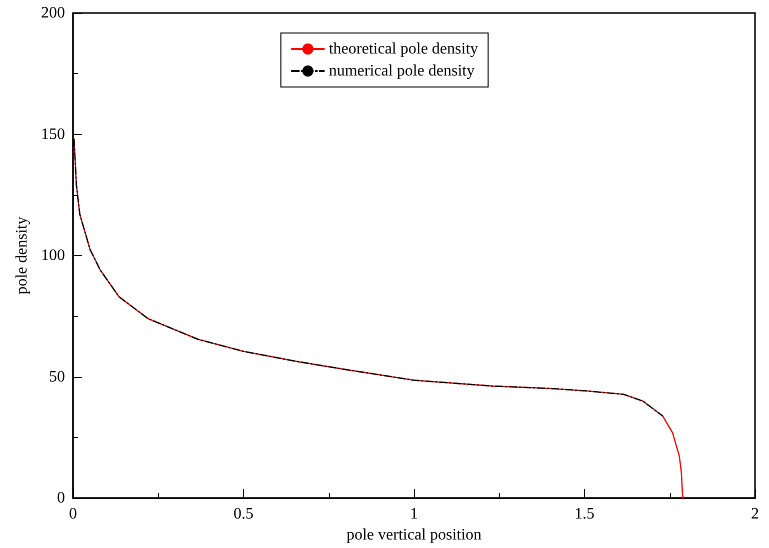 This screenshot has width=769, height=548. I want to click on legend-label: theoretical pole density, so click(403, 49).